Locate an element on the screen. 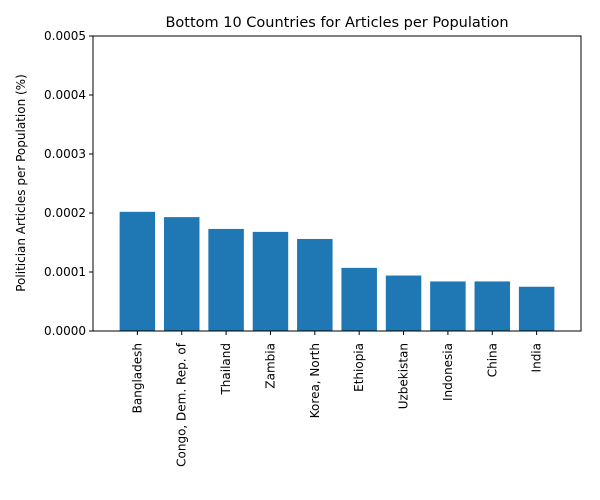 The image size is (600, 500). x-tick-label: Korea, North is located at coordinates (315, 380).